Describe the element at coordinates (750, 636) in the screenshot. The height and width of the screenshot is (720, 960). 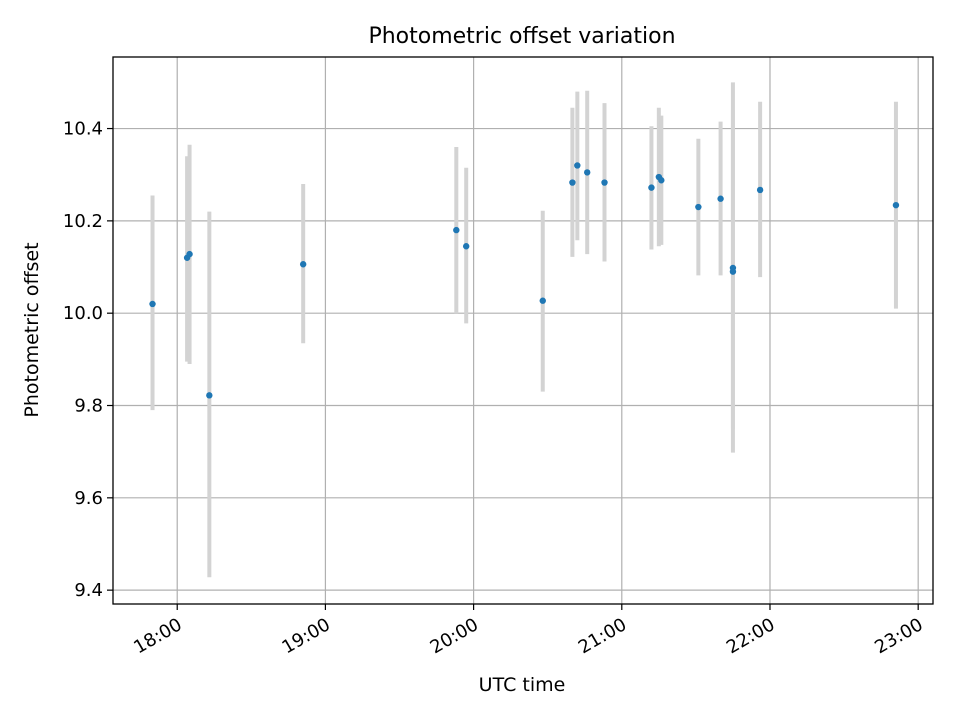
I see `x-tick-label: 22:00` at that location.